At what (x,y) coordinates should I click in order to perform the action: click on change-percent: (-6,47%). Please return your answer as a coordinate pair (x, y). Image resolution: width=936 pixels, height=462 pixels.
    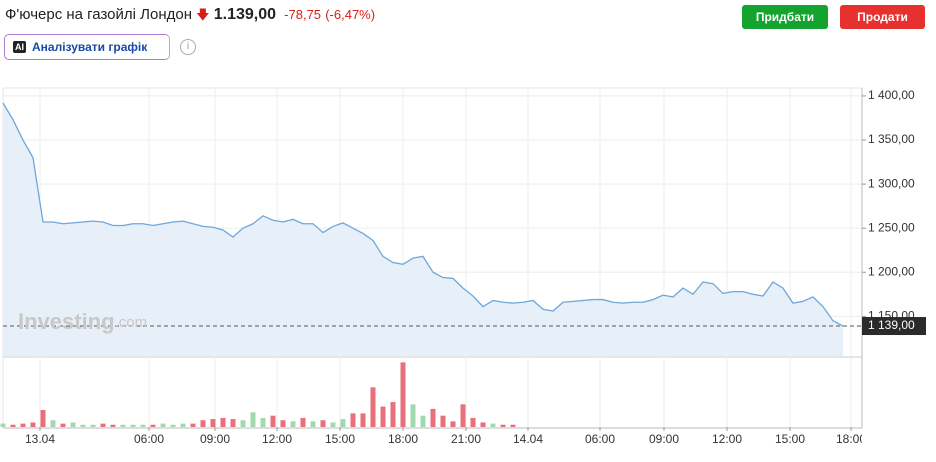
    Looking at the image, I should click on (350, 14).